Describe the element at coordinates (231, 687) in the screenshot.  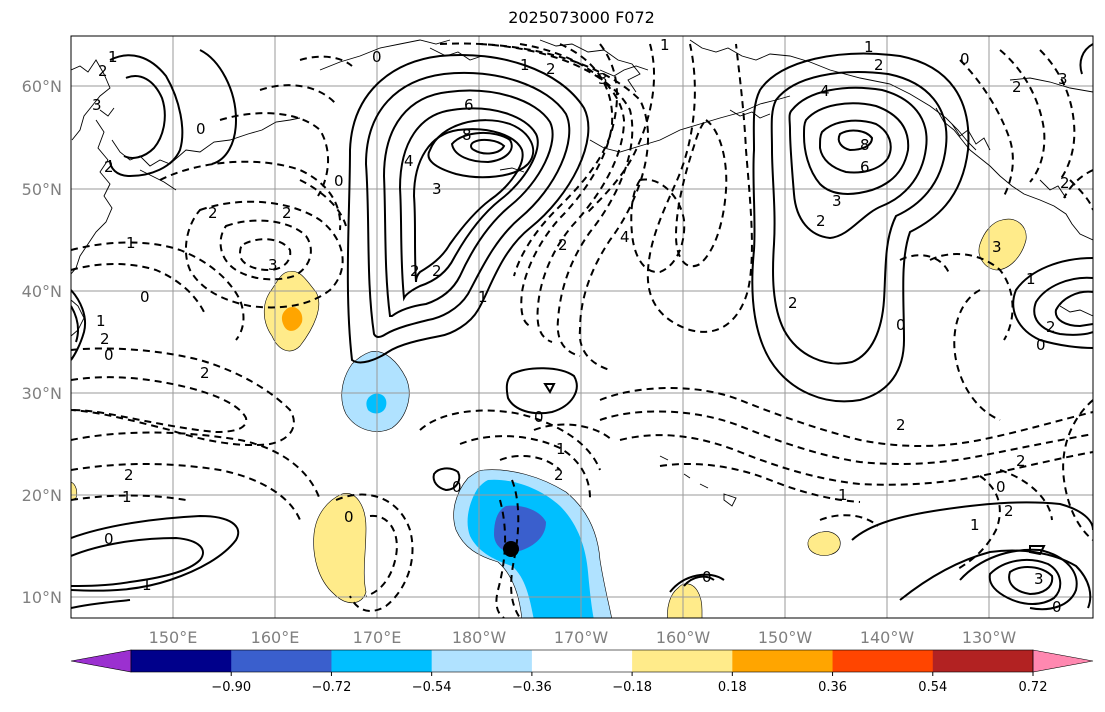
I see `colorbar-tick-label: −0.90` at that location.